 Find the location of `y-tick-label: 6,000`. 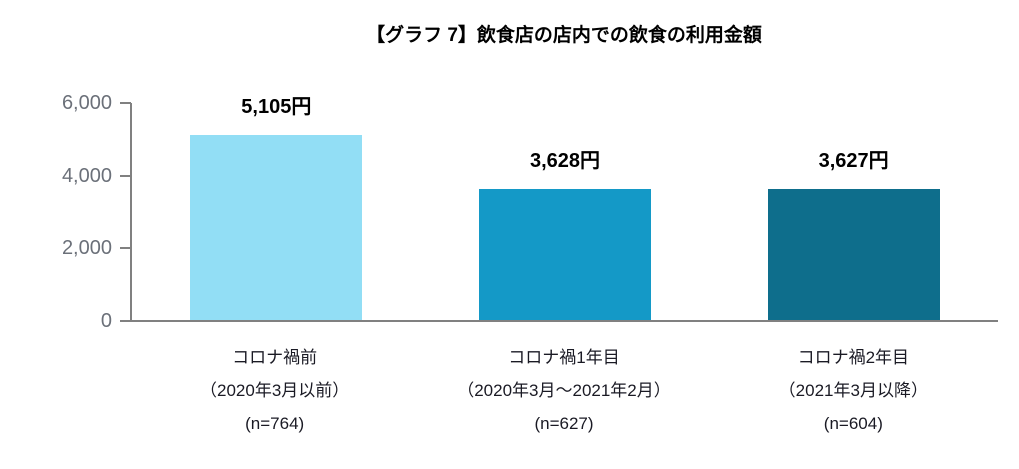

y-tick-label: 6,000 is located at coordinates (86, 103).